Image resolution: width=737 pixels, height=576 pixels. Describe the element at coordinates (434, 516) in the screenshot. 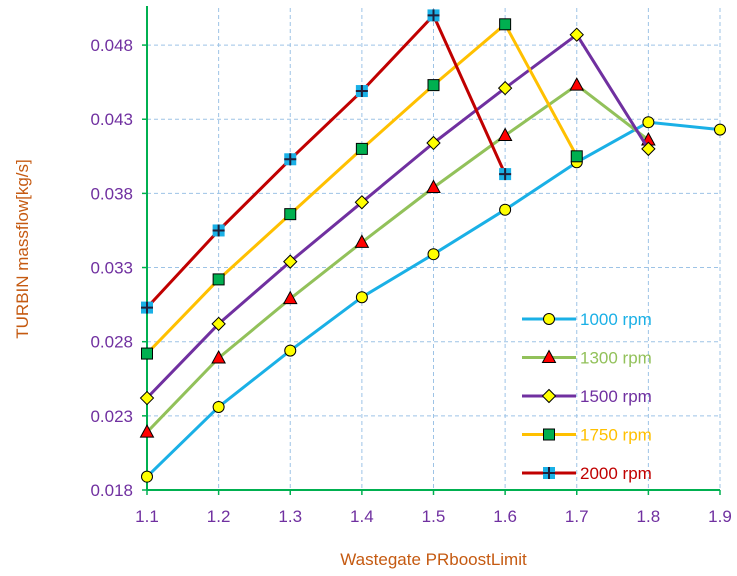

I see `x-tick-label: 1.5` at that location.